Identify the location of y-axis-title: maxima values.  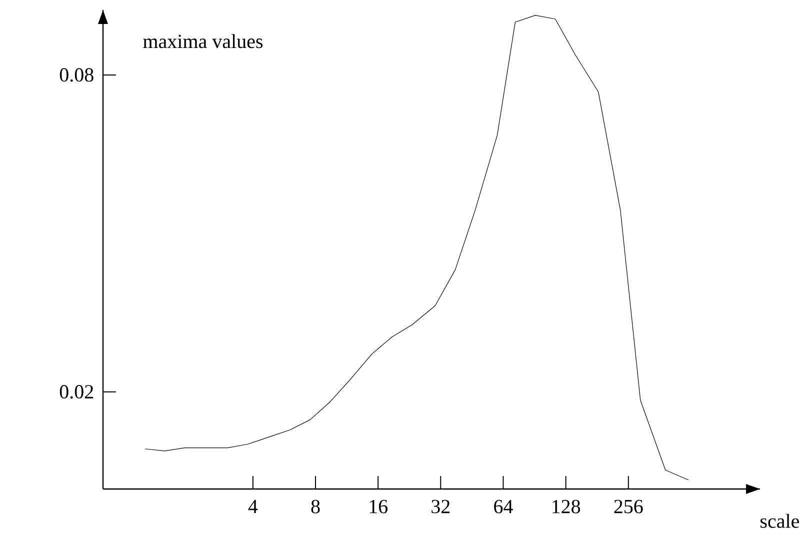
(203, 41).